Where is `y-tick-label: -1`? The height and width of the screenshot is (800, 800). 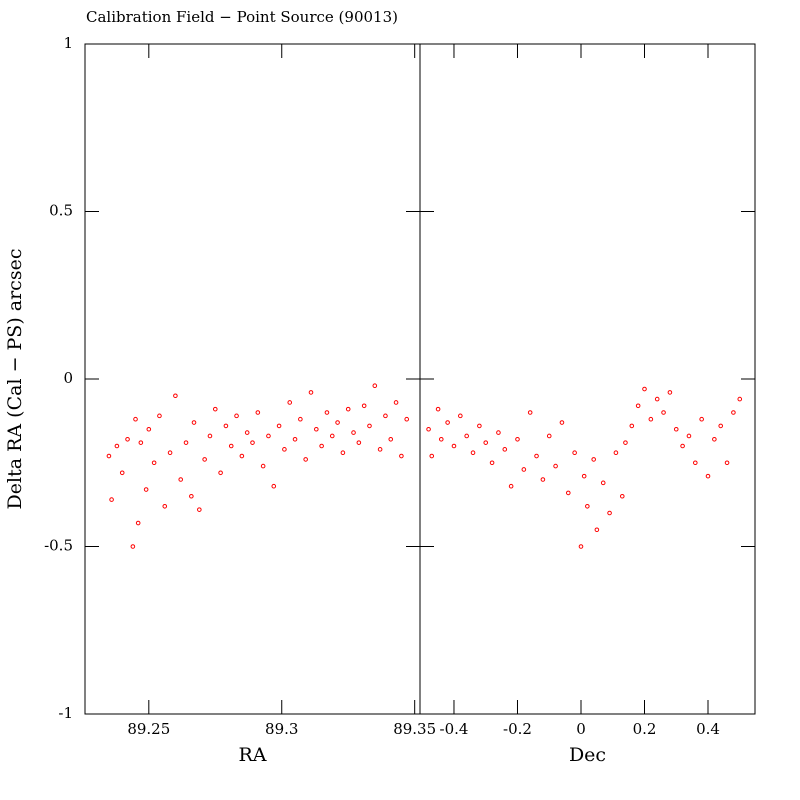 y-tick-label: -1 is located at coordinates (65, 713).